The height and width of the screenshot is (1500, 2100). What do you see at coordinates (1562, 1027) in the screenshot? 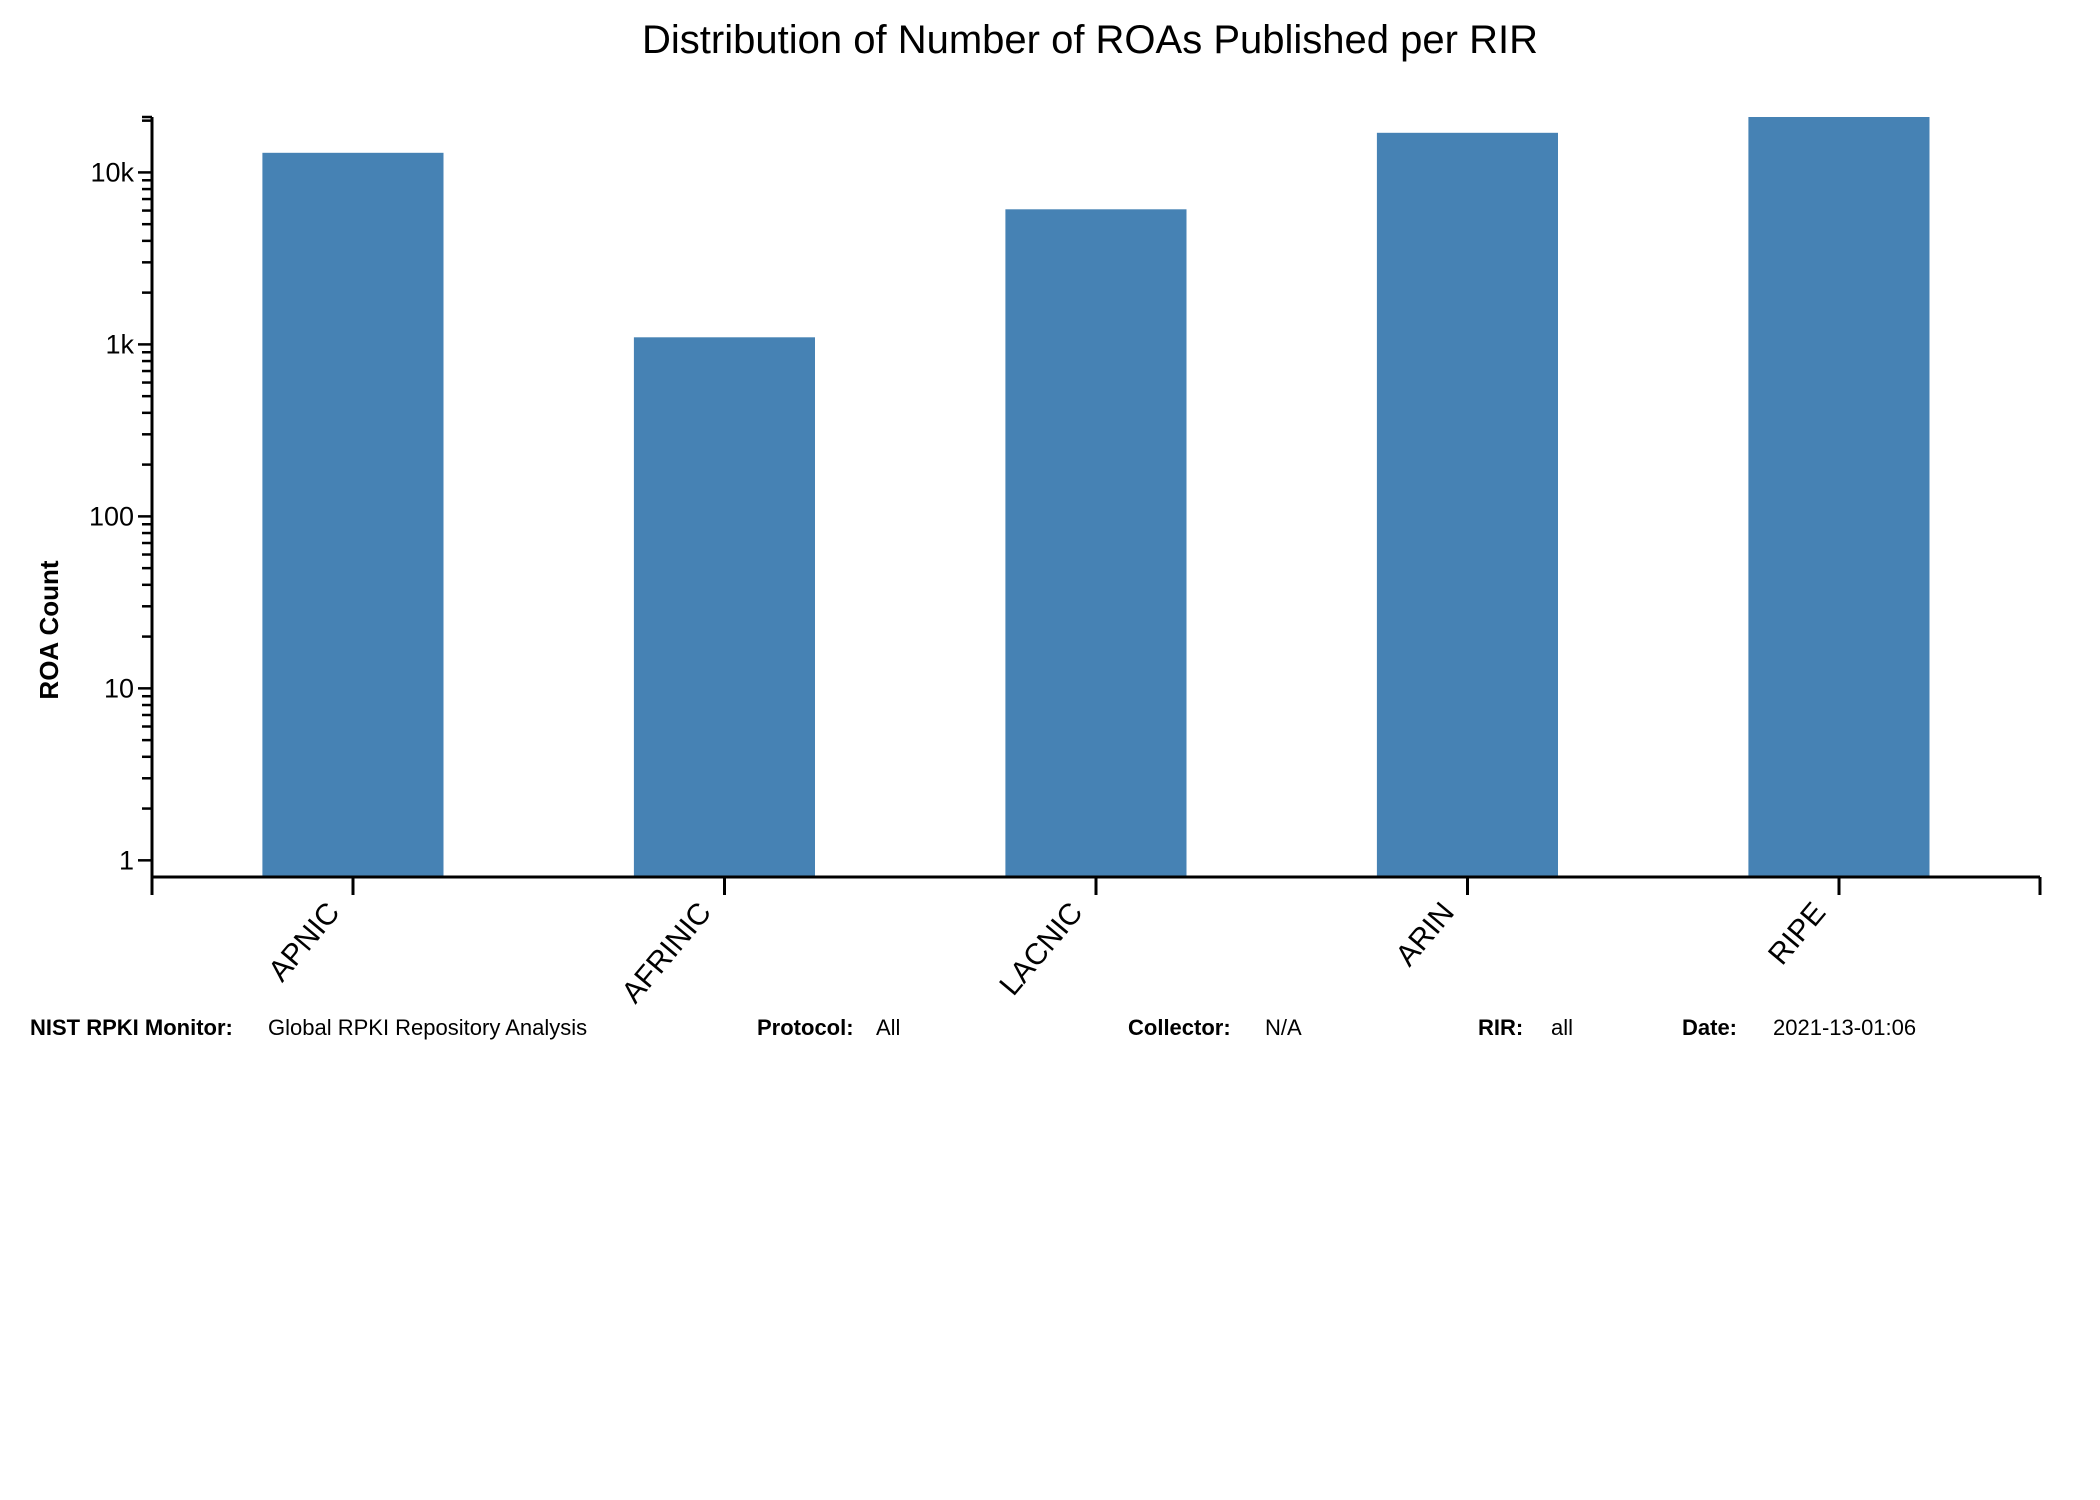
I see `rir-value: all` at bounding box center [1562, 1027].